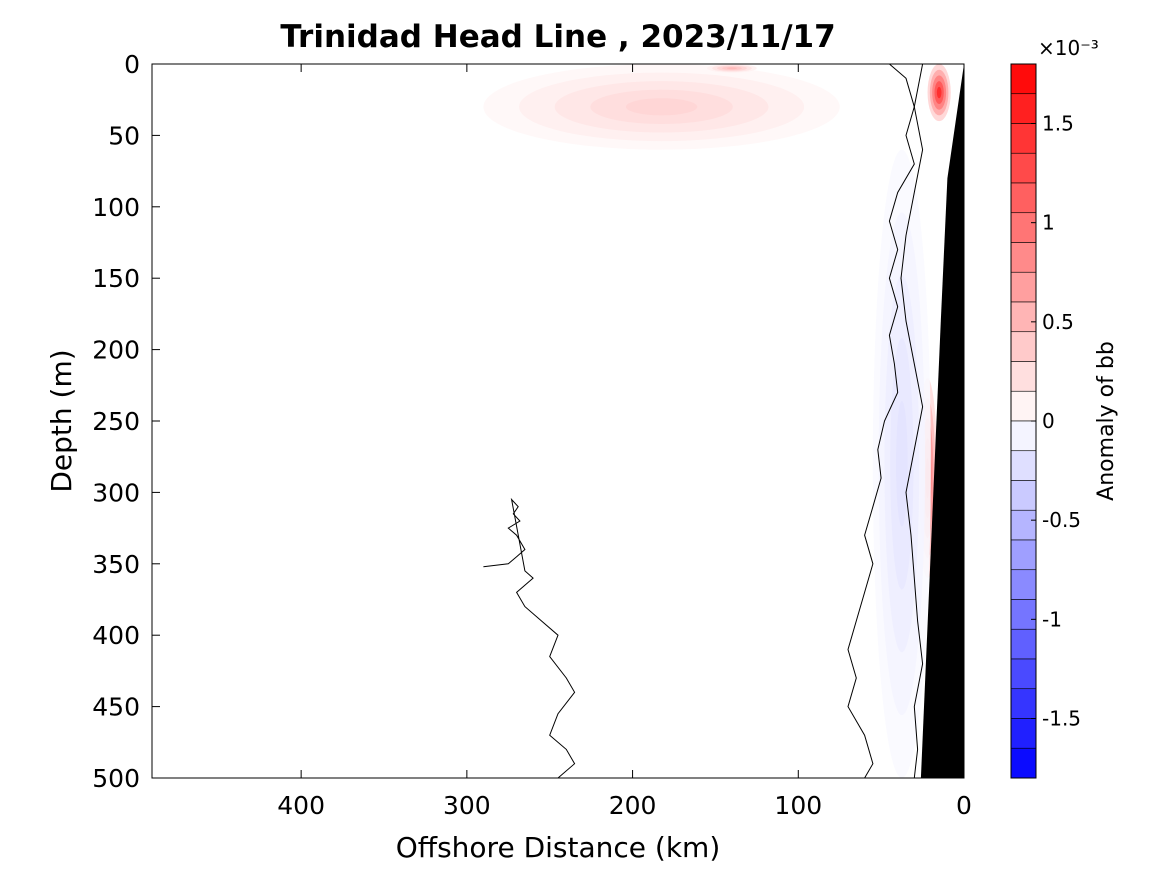 The width and height of the screenshot is (1167, 875). What do you see at coordinates (964, 805) in the screenshot?
I see `x-tick-label: 0` at bounding box center [964, 805].